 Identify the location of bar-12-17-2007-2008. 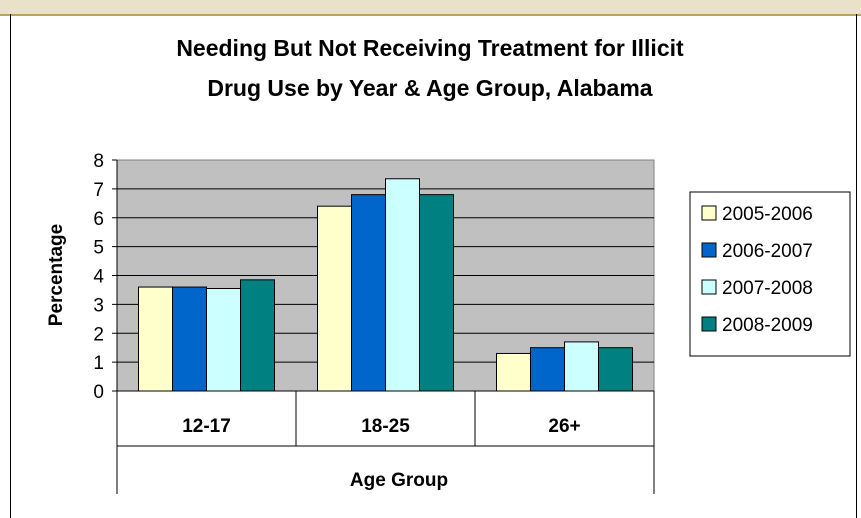
(223, 339).